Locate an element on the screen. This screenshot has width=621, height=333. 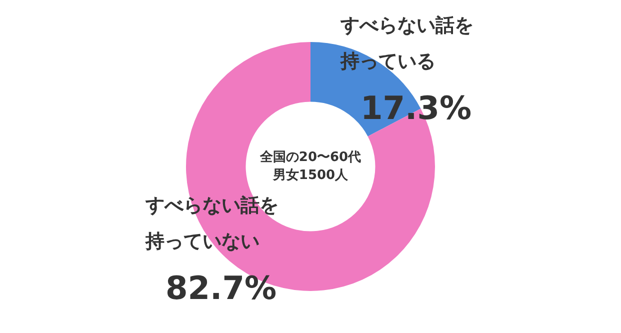
text: 男女1500人 is located at coordinates (311, 175).